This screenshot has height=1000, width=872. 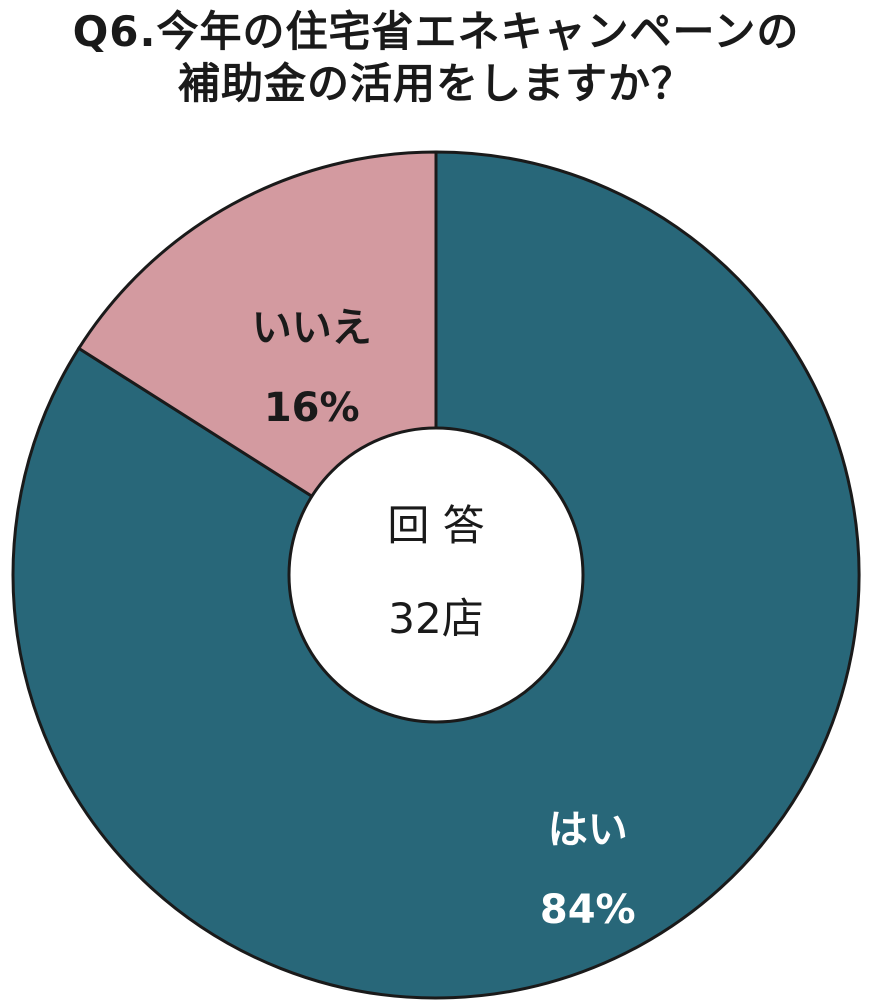 What do you see at coordinates (435, 83) in the screenshot?
I see `chart-title-line-2: 補助金の活用をしますか？` at bounding box center [435, 83].